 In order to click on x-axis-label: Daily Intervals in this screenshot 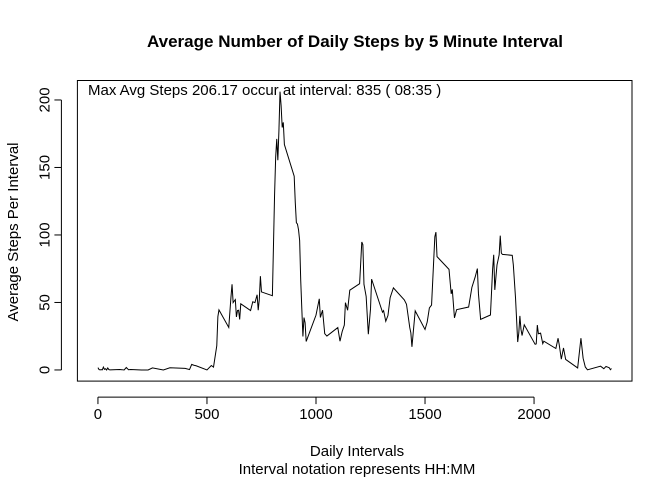, I will do `click(357, 451)`.